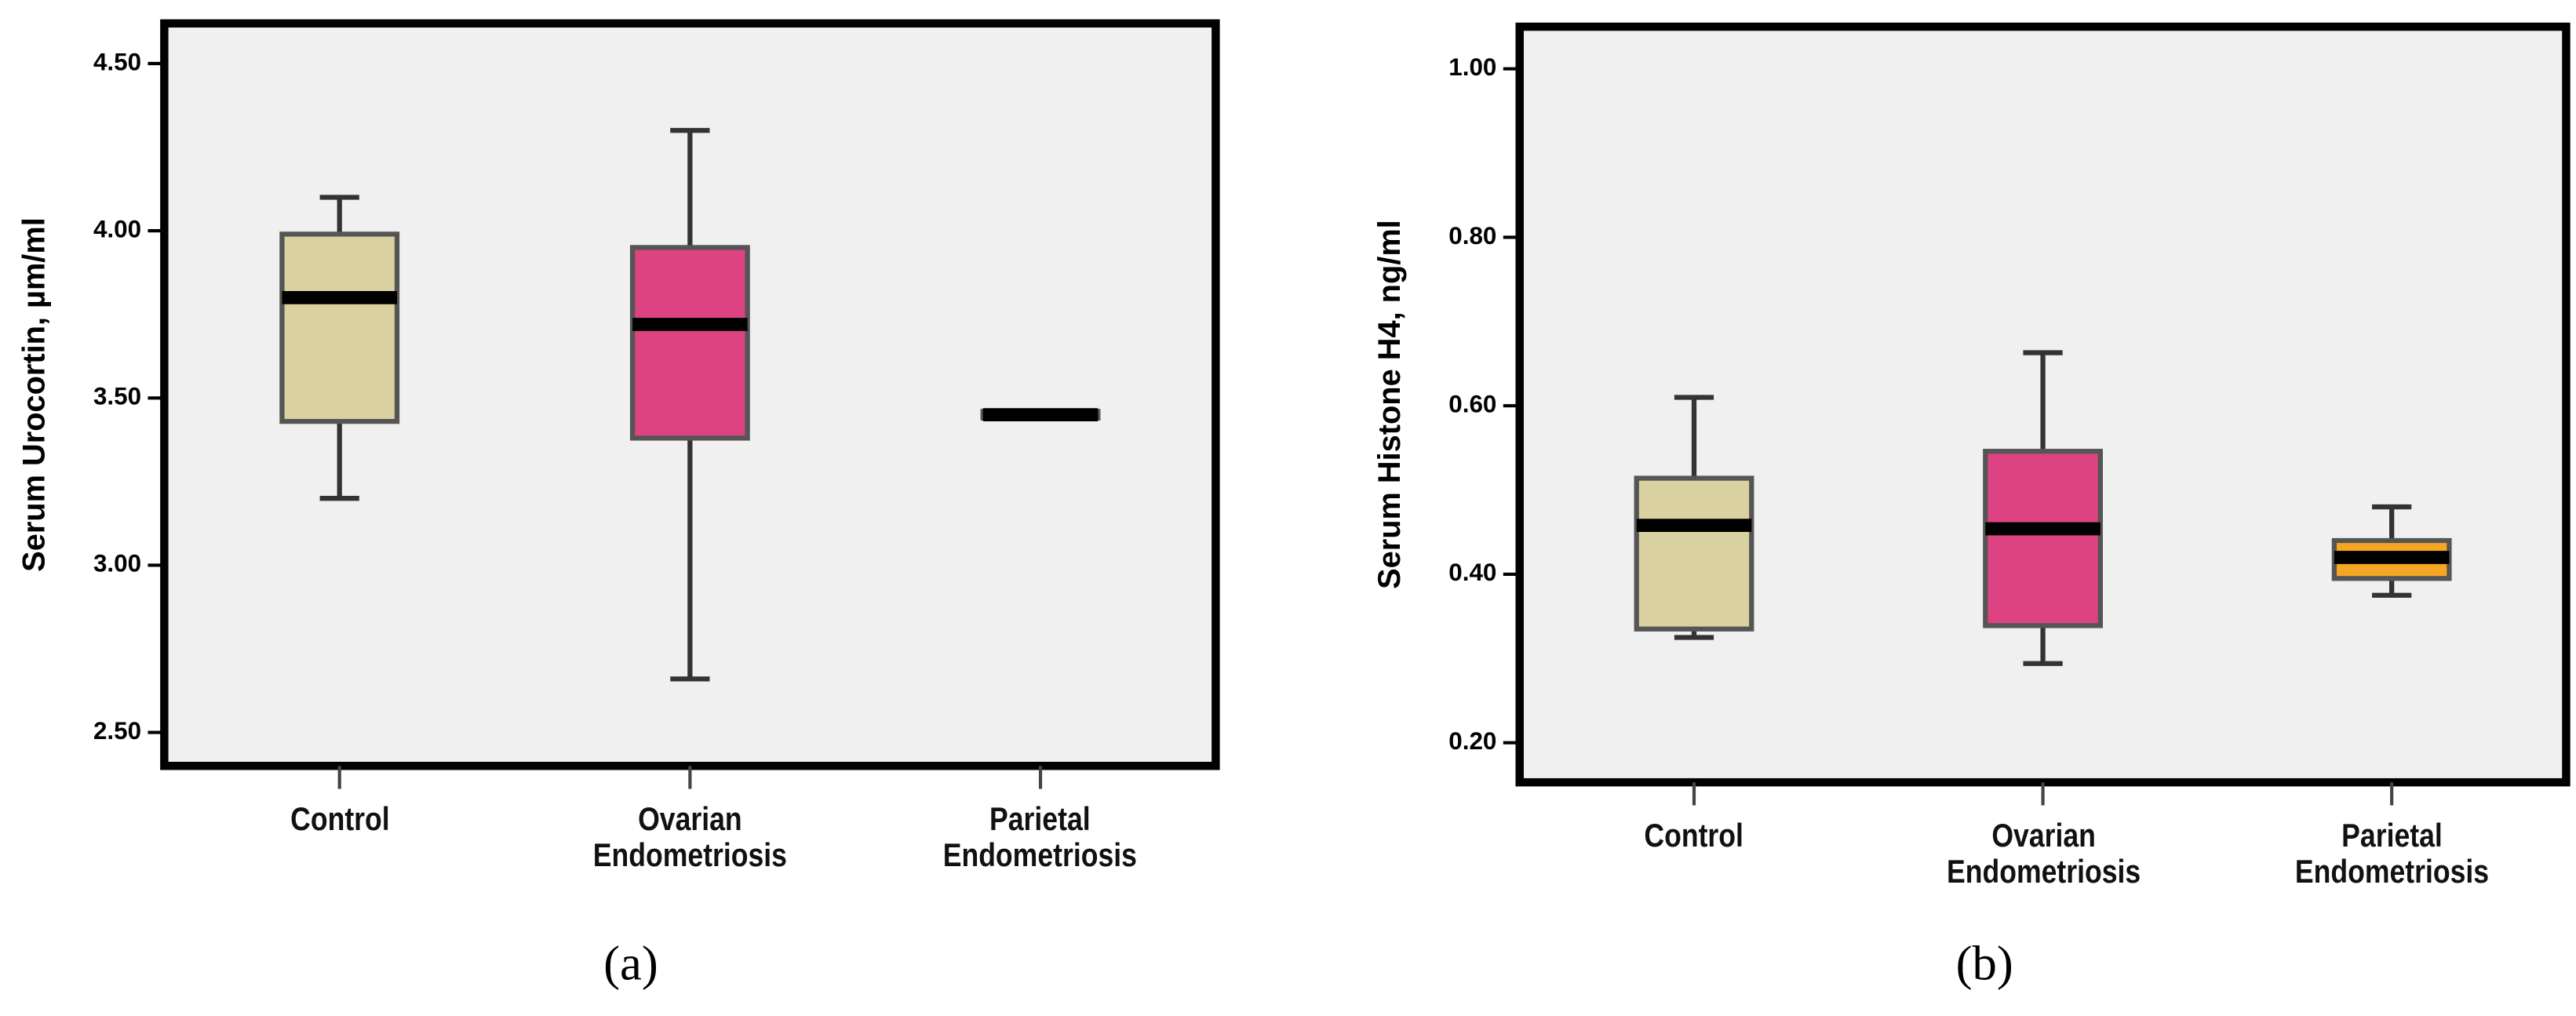 The height and width of the screenshot is (1016, 2576). I want to click on y-tick-label: 4.00, so click(117, 228).